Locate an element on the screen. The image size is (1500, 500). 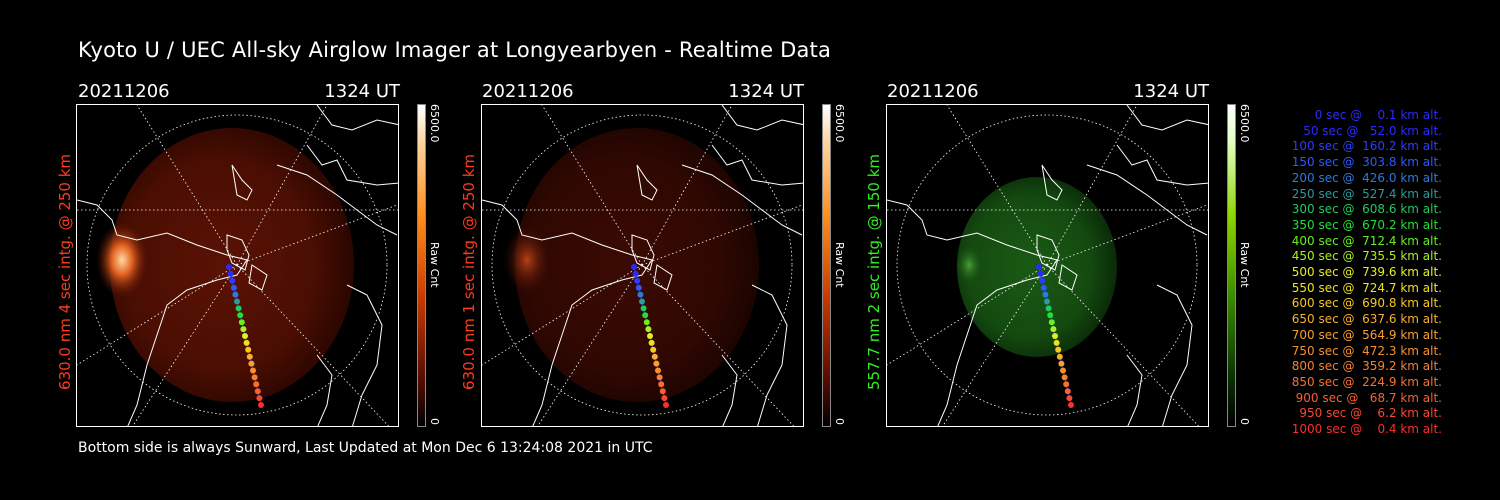
panel-2-ylabel: 630.0 nm 1 sec intg. @ 250 km is located at coordinates (469, 271).